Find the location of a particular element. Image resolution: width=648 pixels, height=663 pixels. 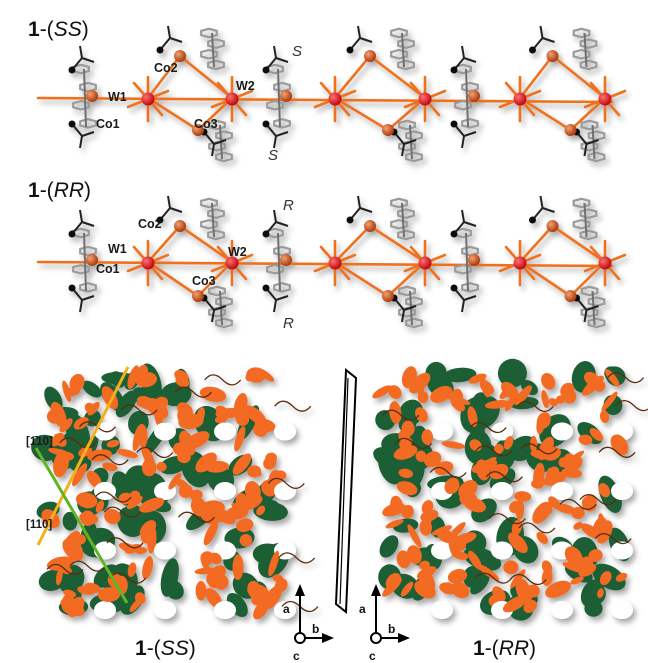

svg-text: 1-(SS) is located at coordinates (165, 648).